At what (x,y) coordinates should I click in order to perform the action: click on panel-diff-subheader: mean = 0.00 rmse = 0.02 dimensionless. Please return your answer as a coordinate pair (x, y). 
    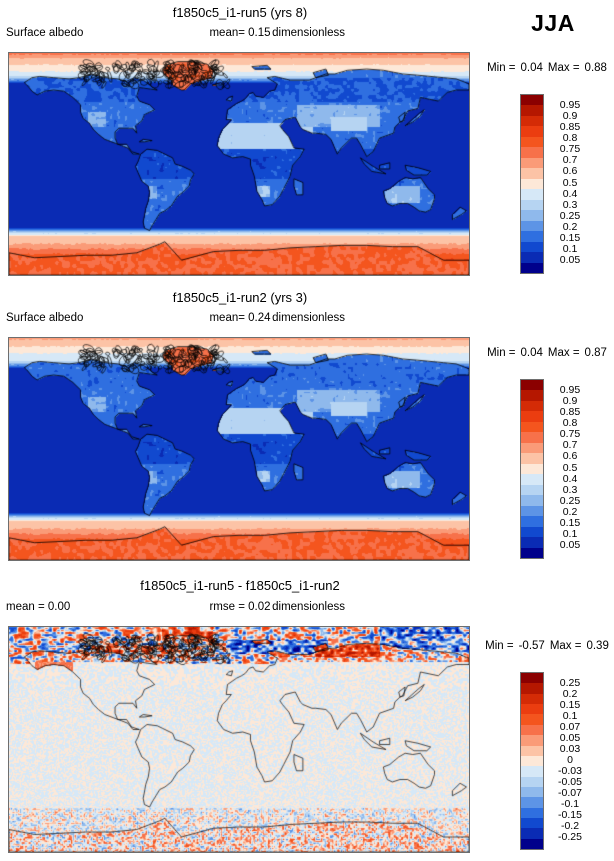
    Looking at the image, I should click on (240, 607).